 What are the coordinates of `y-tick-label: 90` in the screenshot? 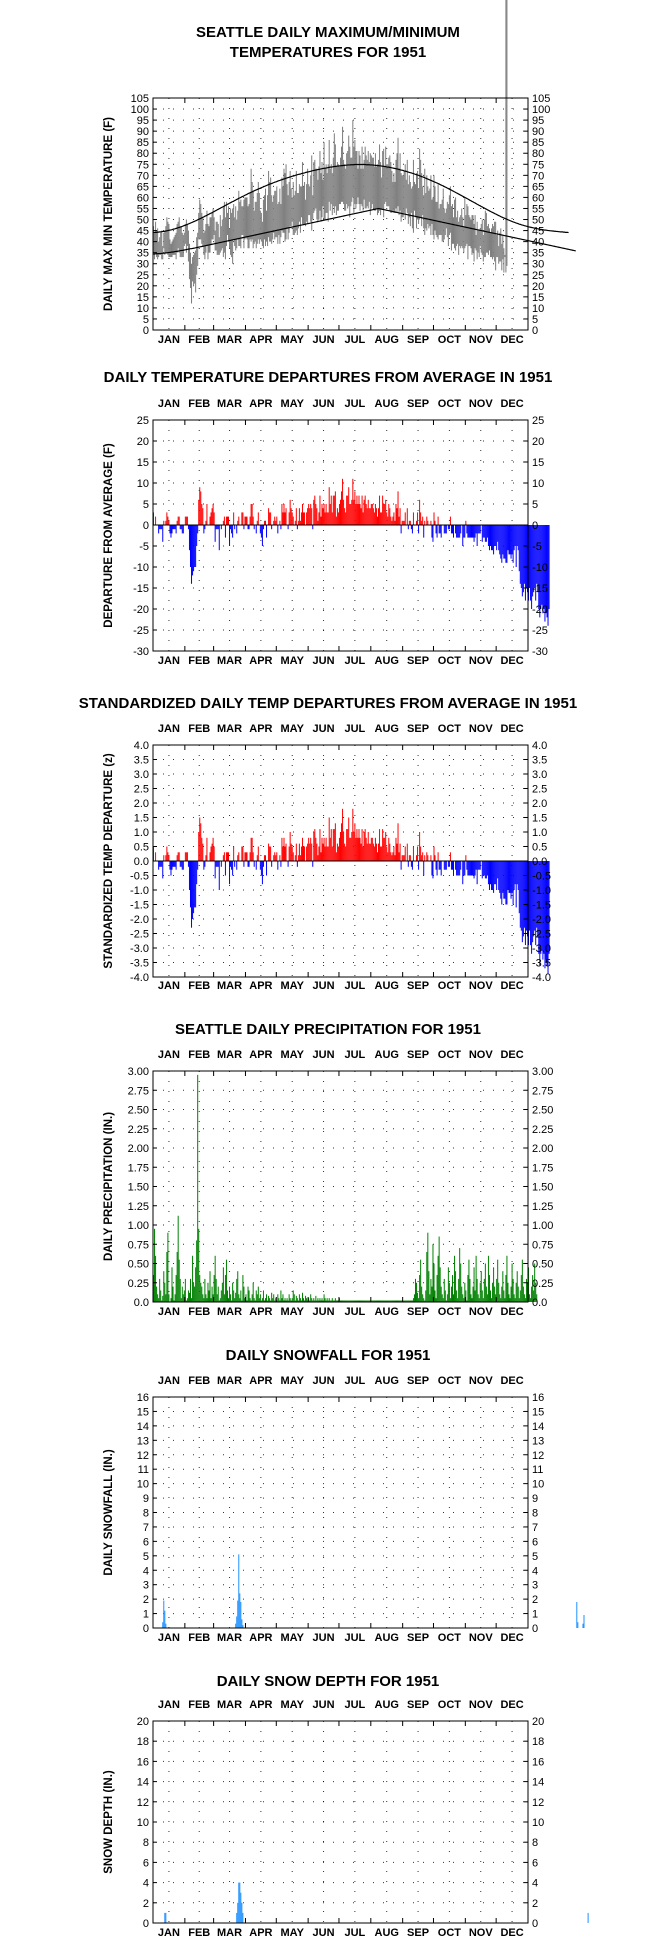 It's located at (143, 132).